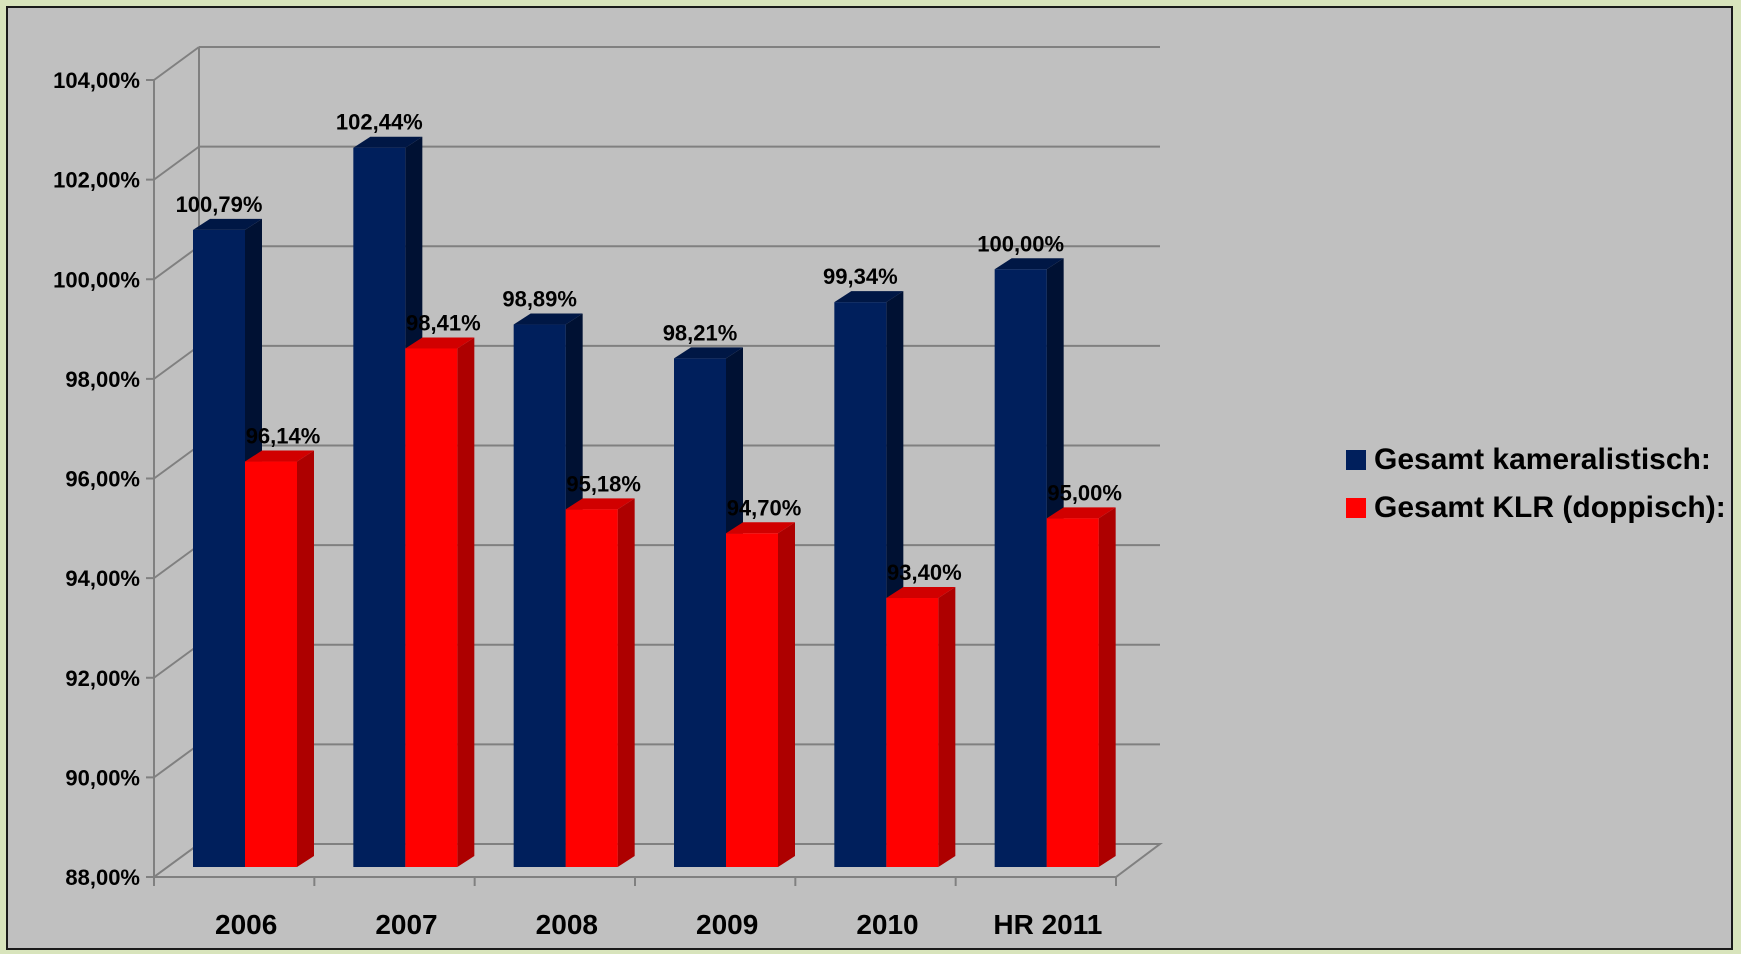  Describe the element at coordinates (96, 80) in the screenshot. I see `y-tick-label: 104,00%` at that location.